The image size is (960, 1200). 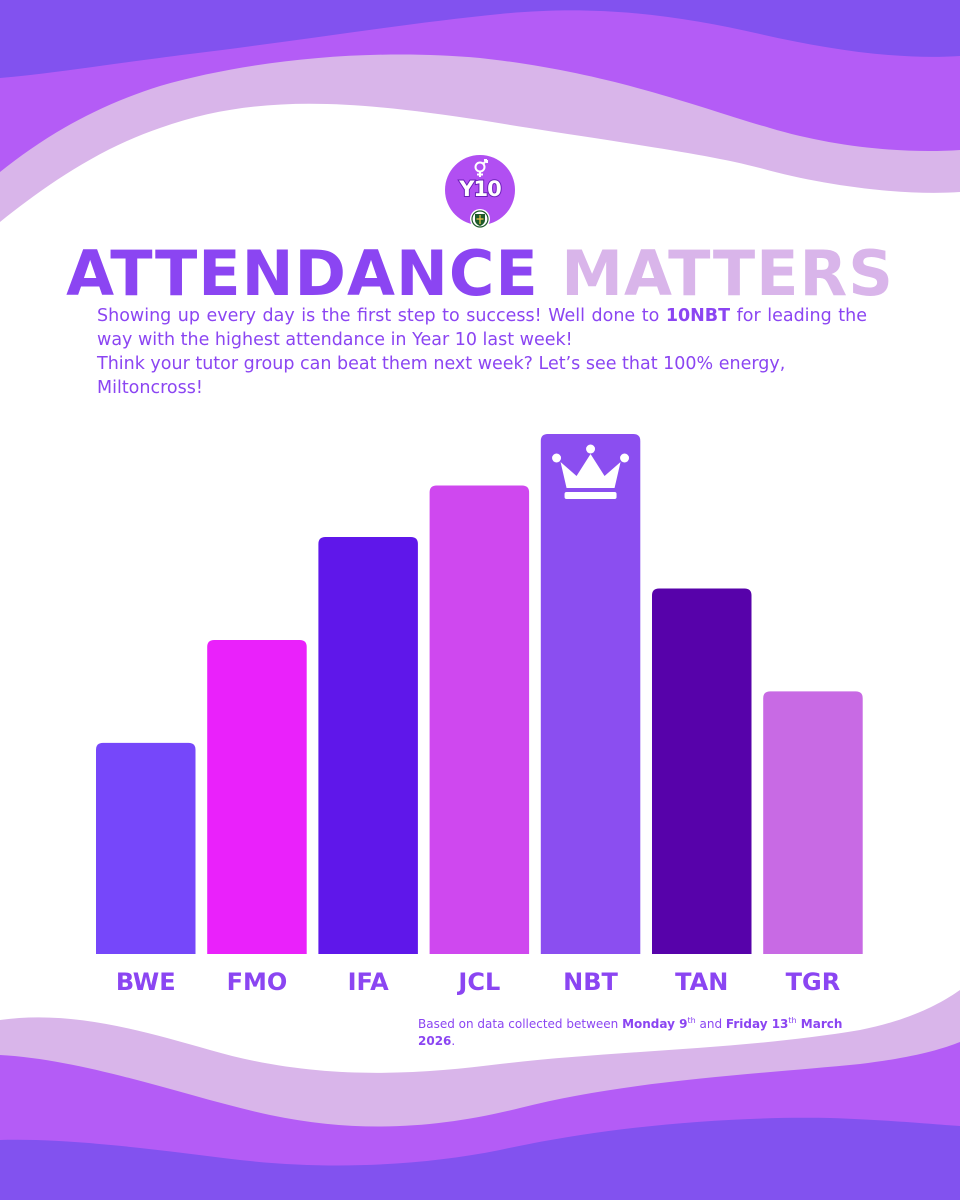 I want to click on footnote-middle: and, so click(x=710, y=1024).